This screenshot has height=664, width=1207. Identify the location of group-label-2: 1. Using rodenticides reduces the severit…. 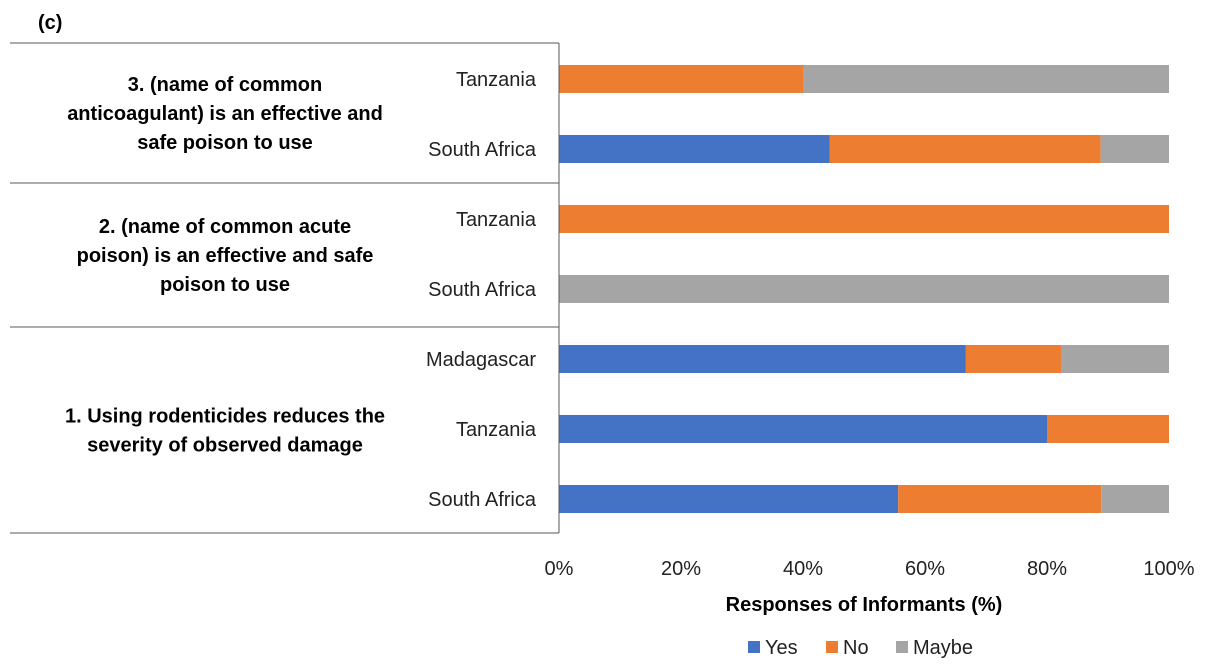
(225, 431).